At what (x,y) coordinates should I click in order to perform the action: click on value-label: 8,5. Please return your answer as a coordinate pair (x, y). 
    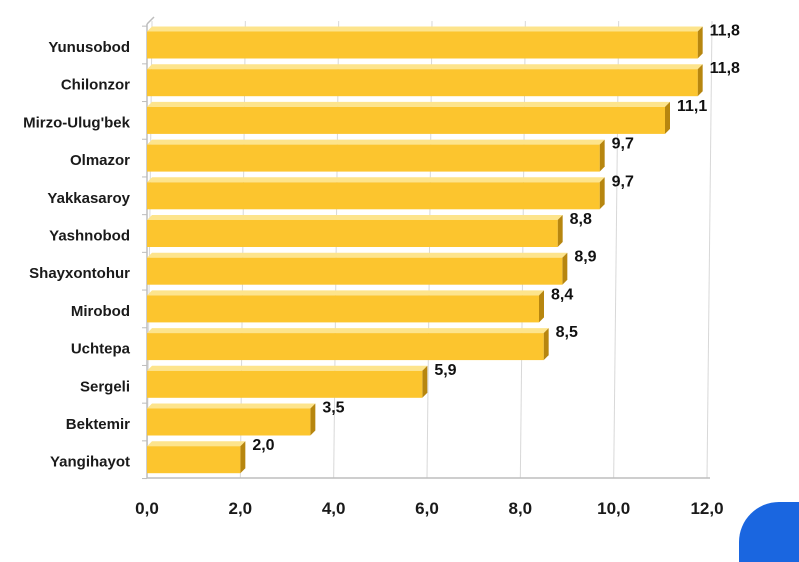
    Looking at the image, I should click on (567, 332).